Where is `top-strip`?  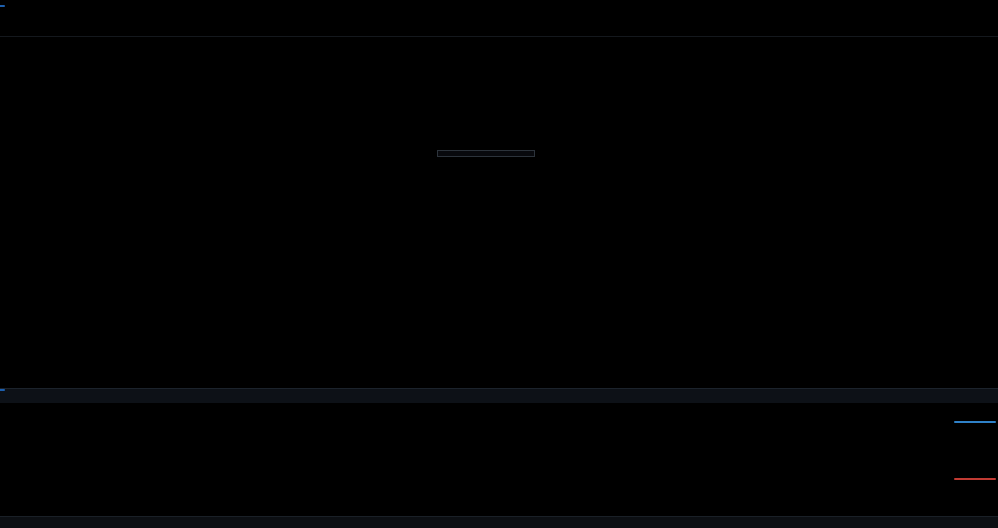
top-strip is located at coordinates (499, 18).